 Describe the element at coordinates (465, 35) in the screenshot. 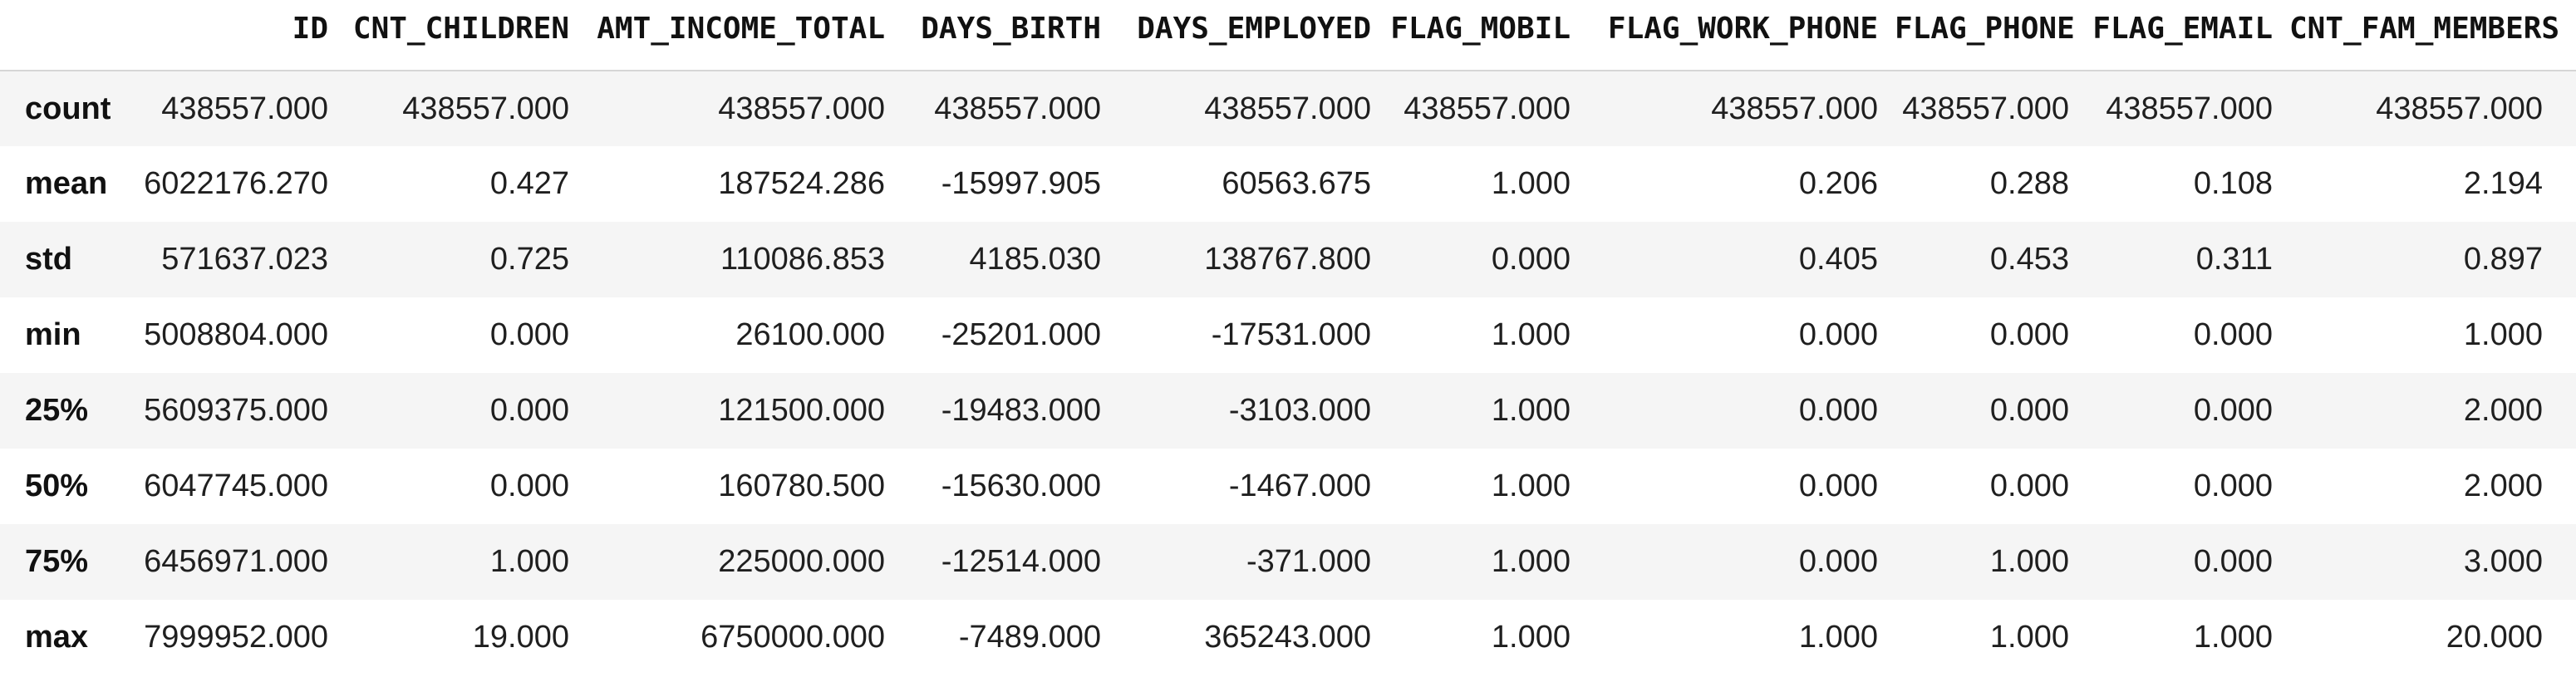

I see `column-header-cnt-children: CNT_CHILDREN` at that location.